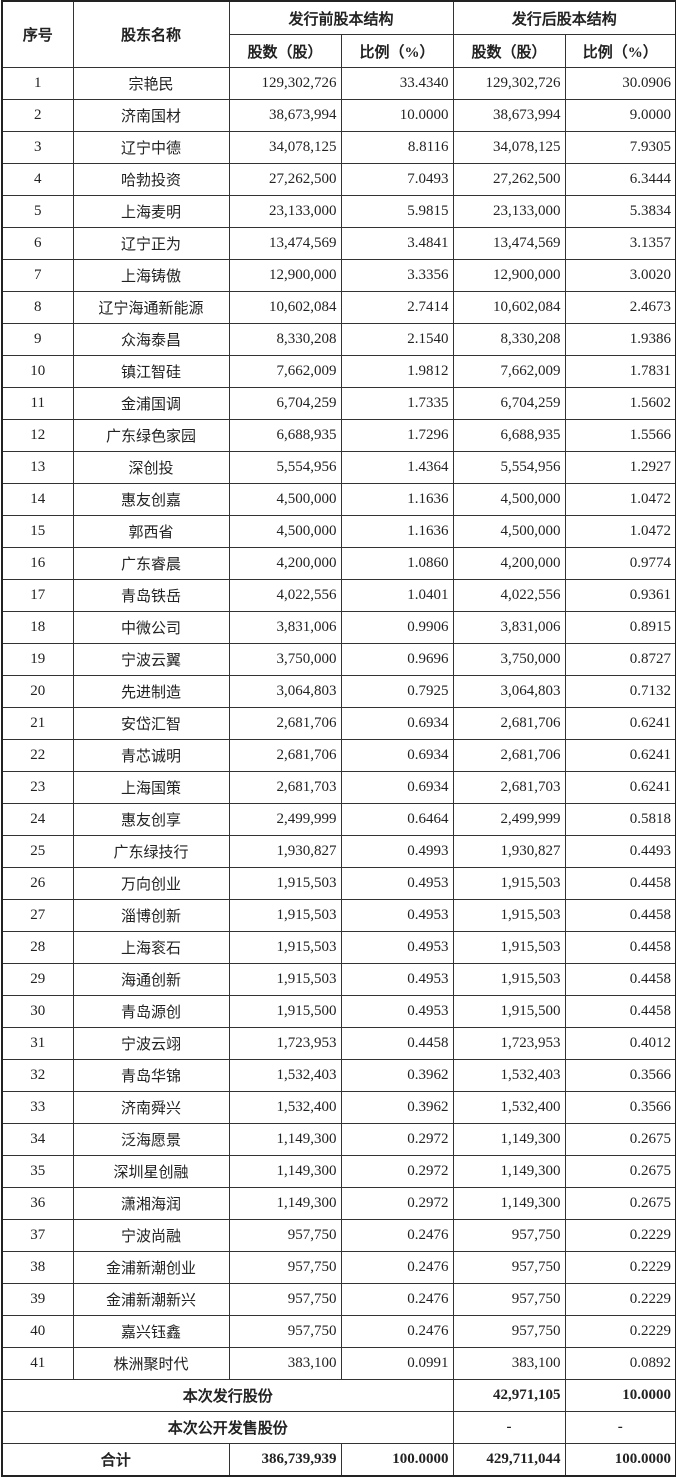  What do you see at coordinates (151, 435) in the screenshot?
I see `shareholder-name: 广东绿色家园` at bounding box center [151, 435].